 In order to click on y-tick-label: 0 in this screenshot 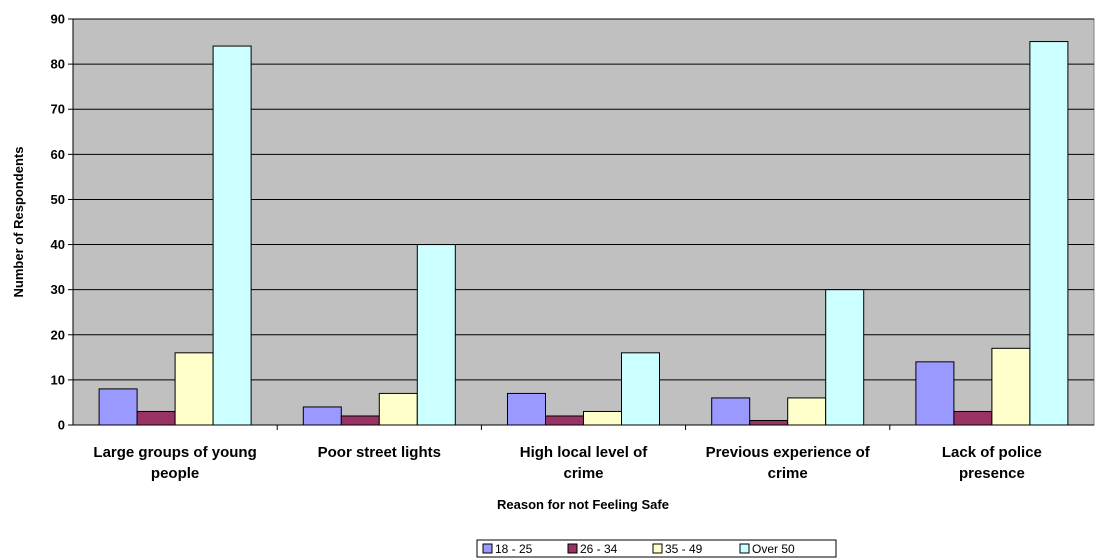, I will do `click(61, 425)`.